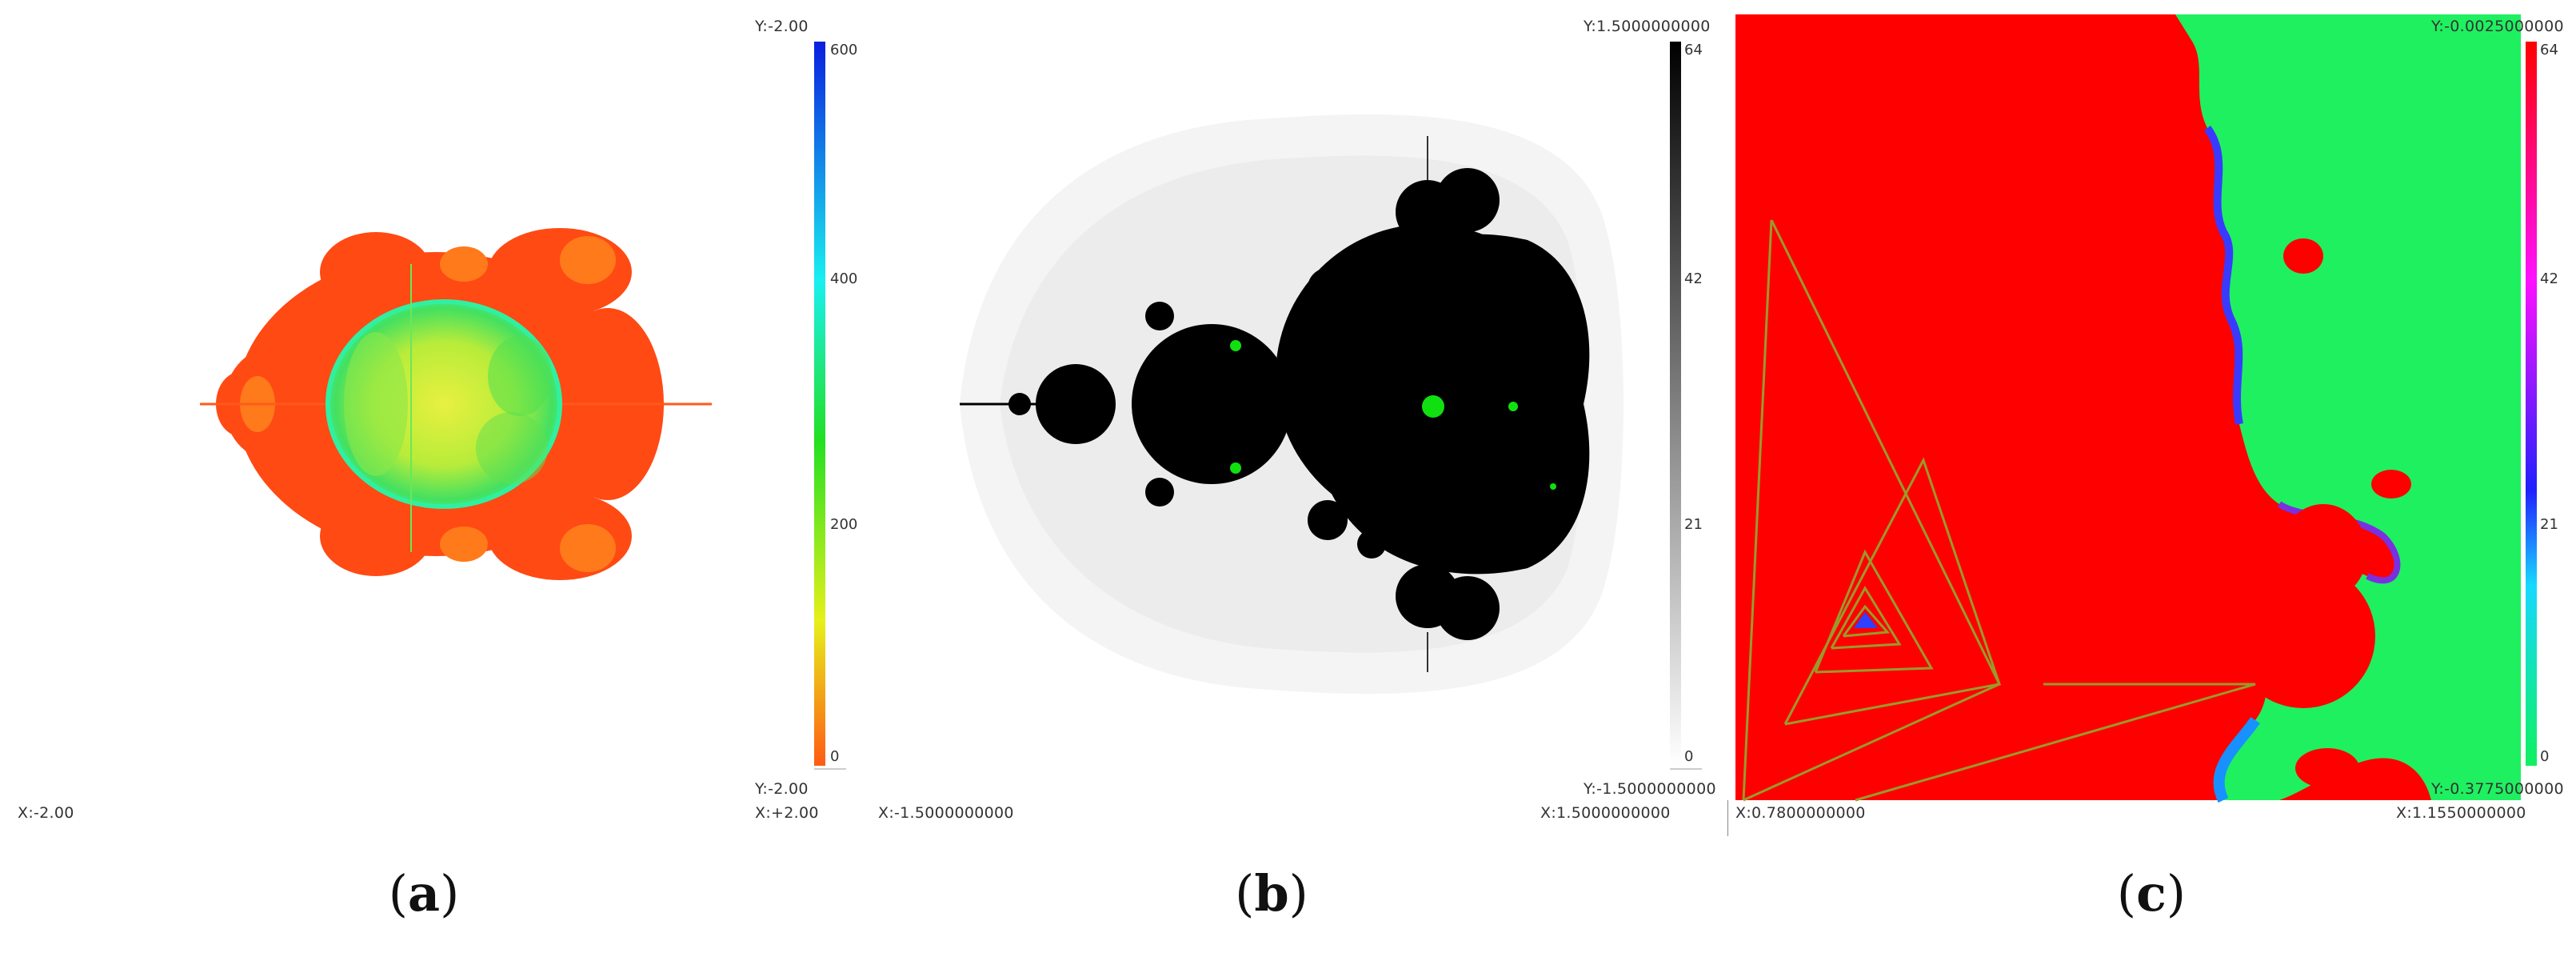 This screenshot has height=965, width=2576. What do you see at coordinates (782, 26) in the screenshot?
I see `y-top-label: Y:-2.00` at bounding box center [782, 26].